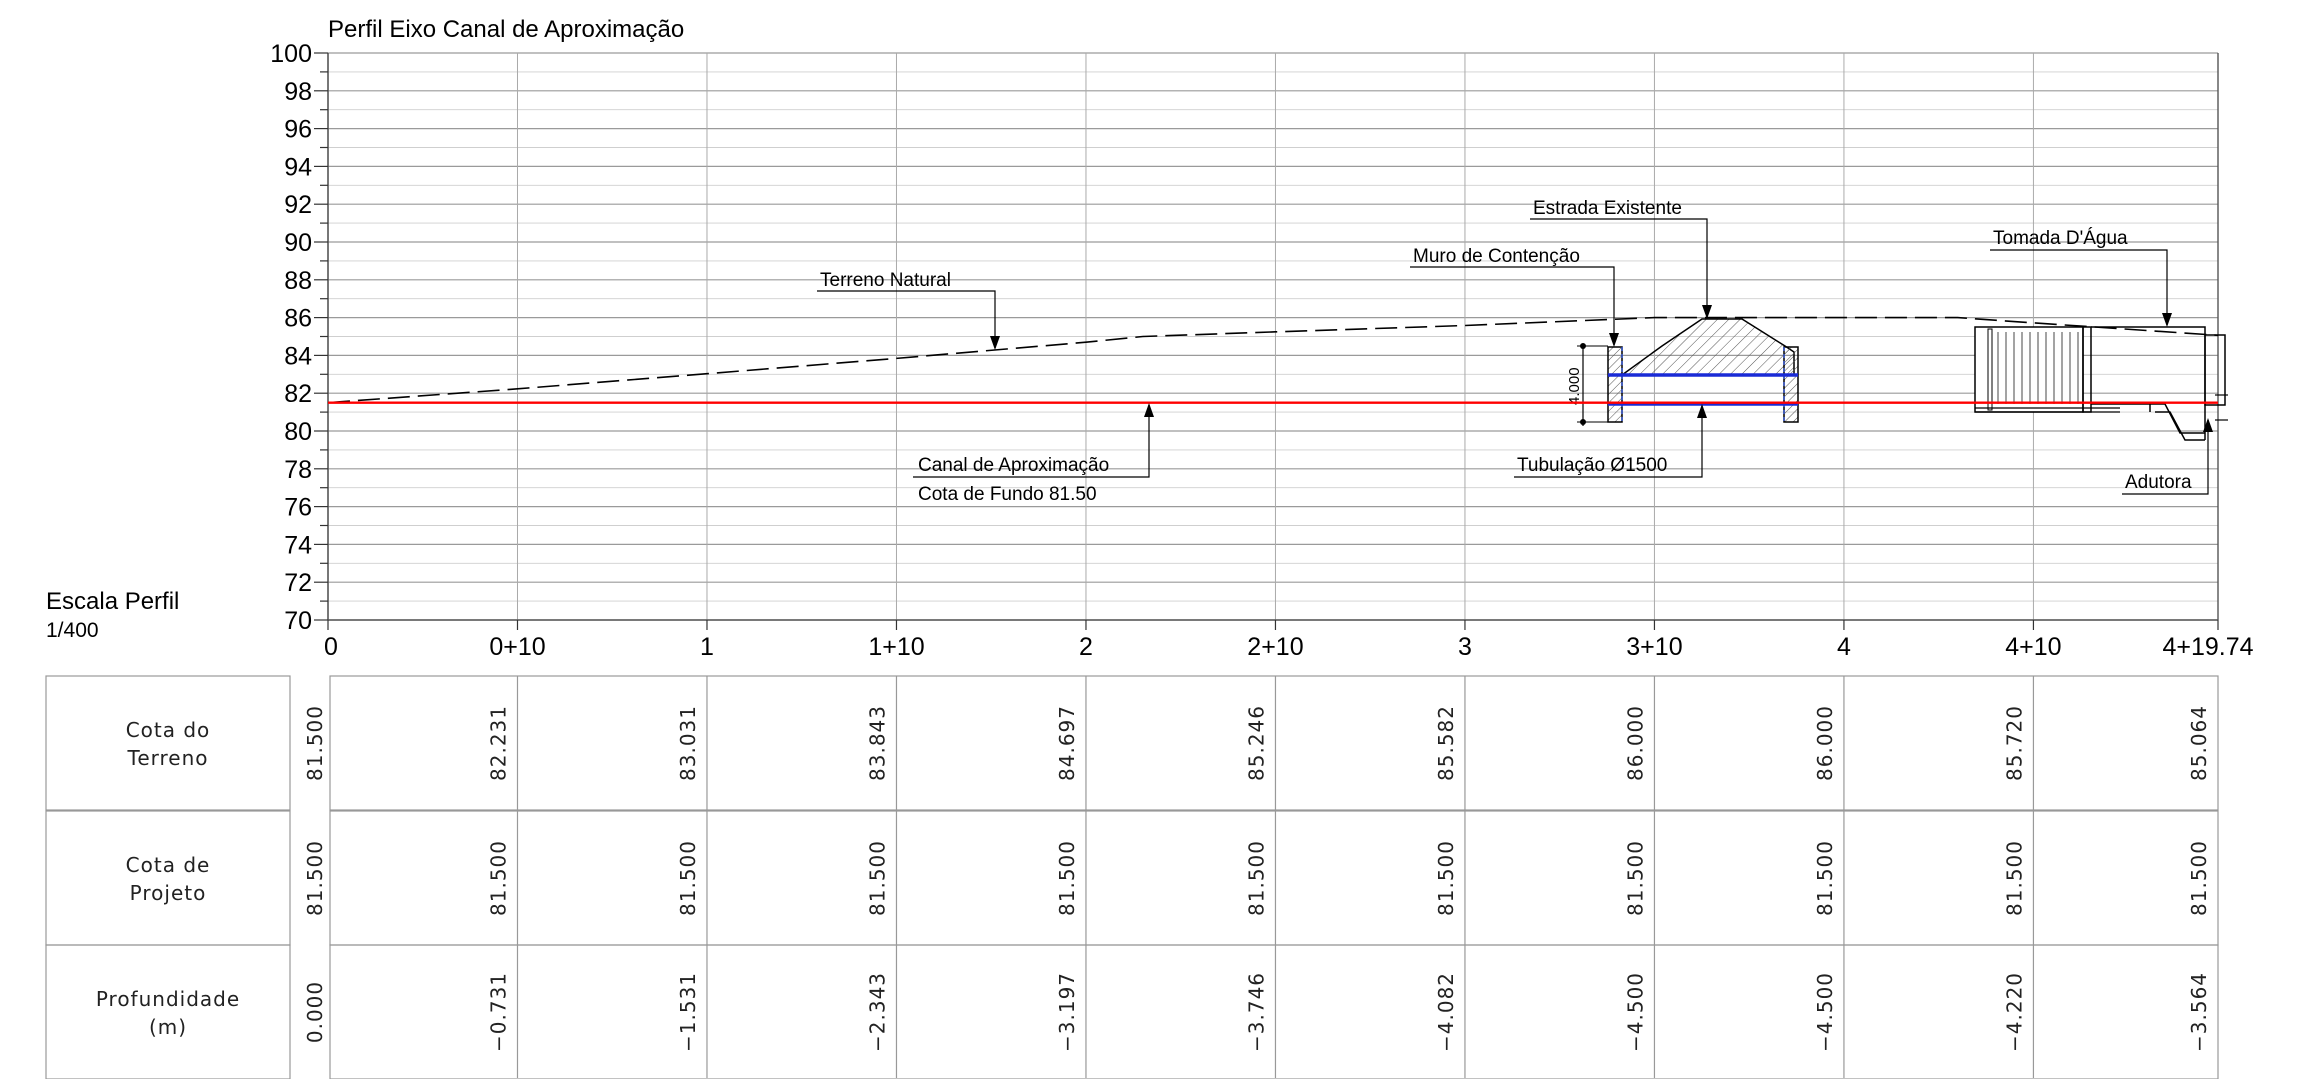 The image size is (2302, 1079). I want to click on dimension-4m: 4.000, so click(1587, 384).